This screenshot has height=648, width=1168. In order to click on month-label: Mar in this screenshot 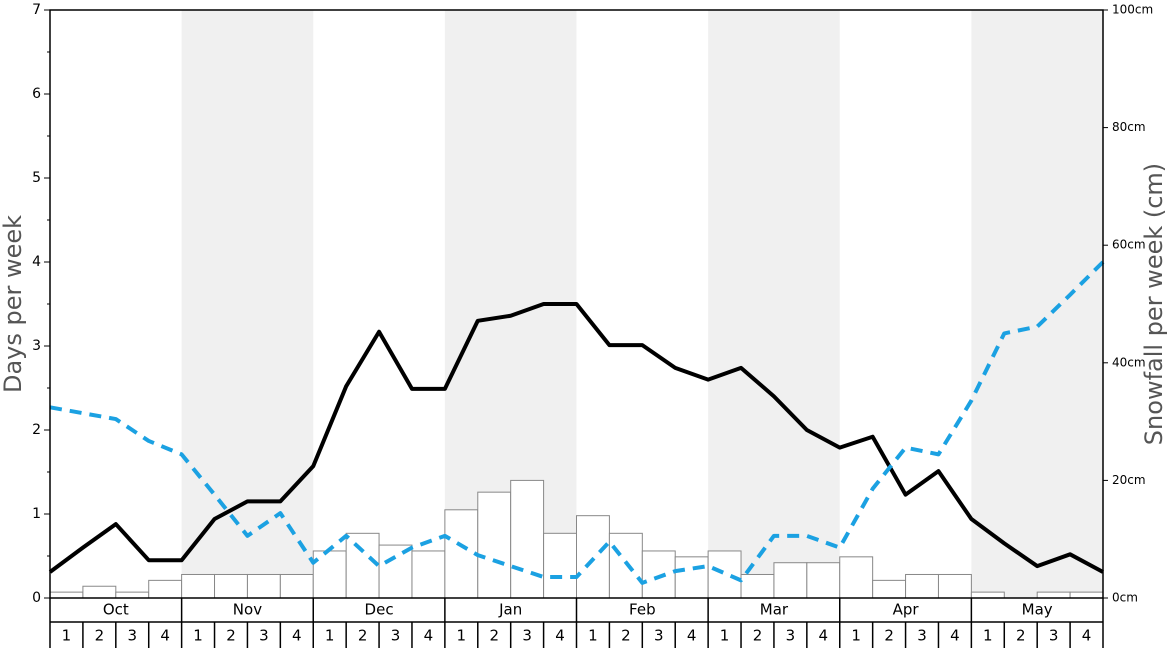, I will do `click(774, 610)`.